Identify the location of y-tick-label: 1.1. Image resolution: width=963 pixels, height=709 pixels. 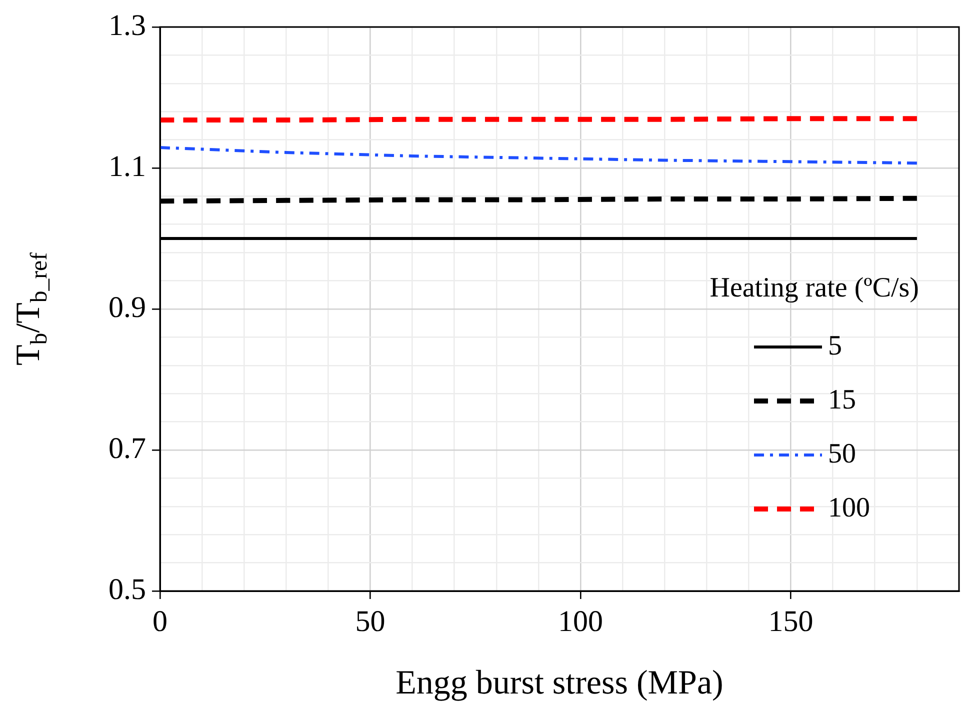
(127, 166).